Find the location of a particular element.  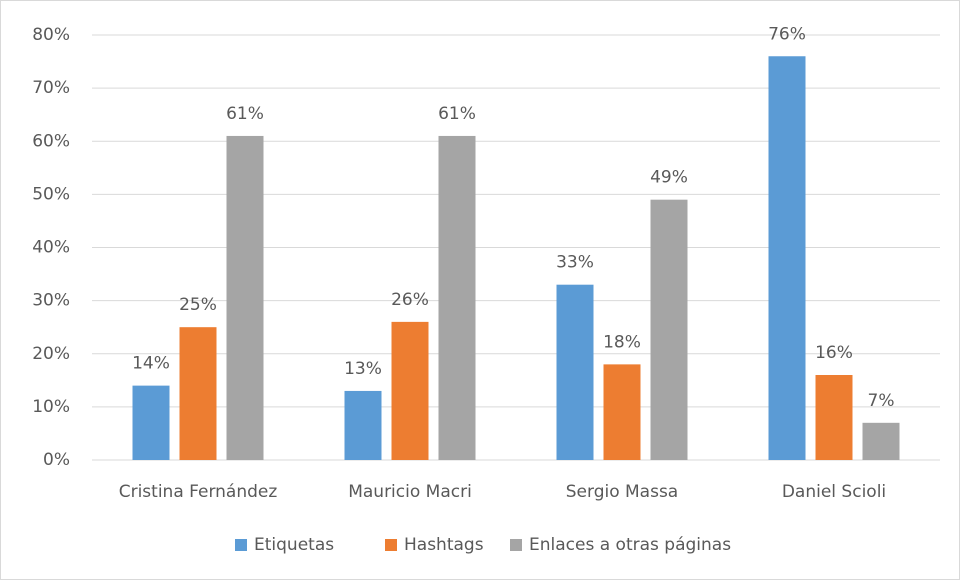

y-tick-label: 70% is located at coordinates (51, 88).